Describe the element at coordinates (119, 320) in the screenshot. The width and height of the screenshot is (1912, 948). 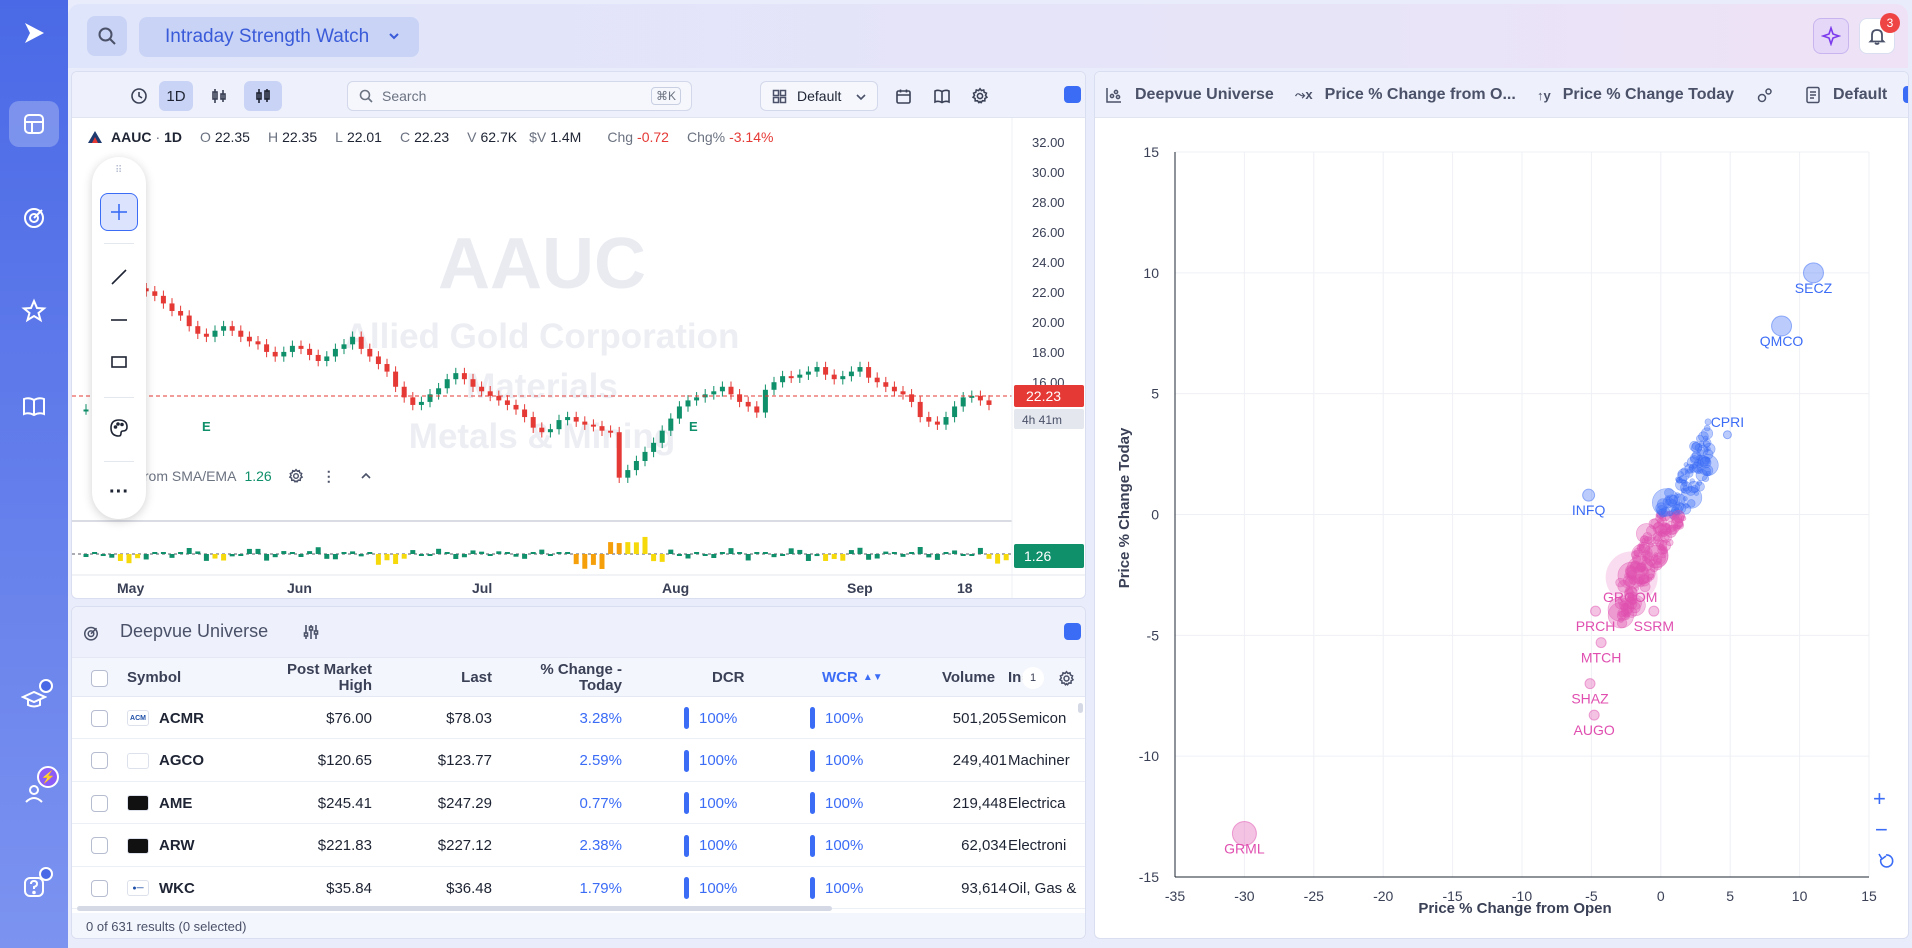
I see `horizontal-line-tool` at that location.